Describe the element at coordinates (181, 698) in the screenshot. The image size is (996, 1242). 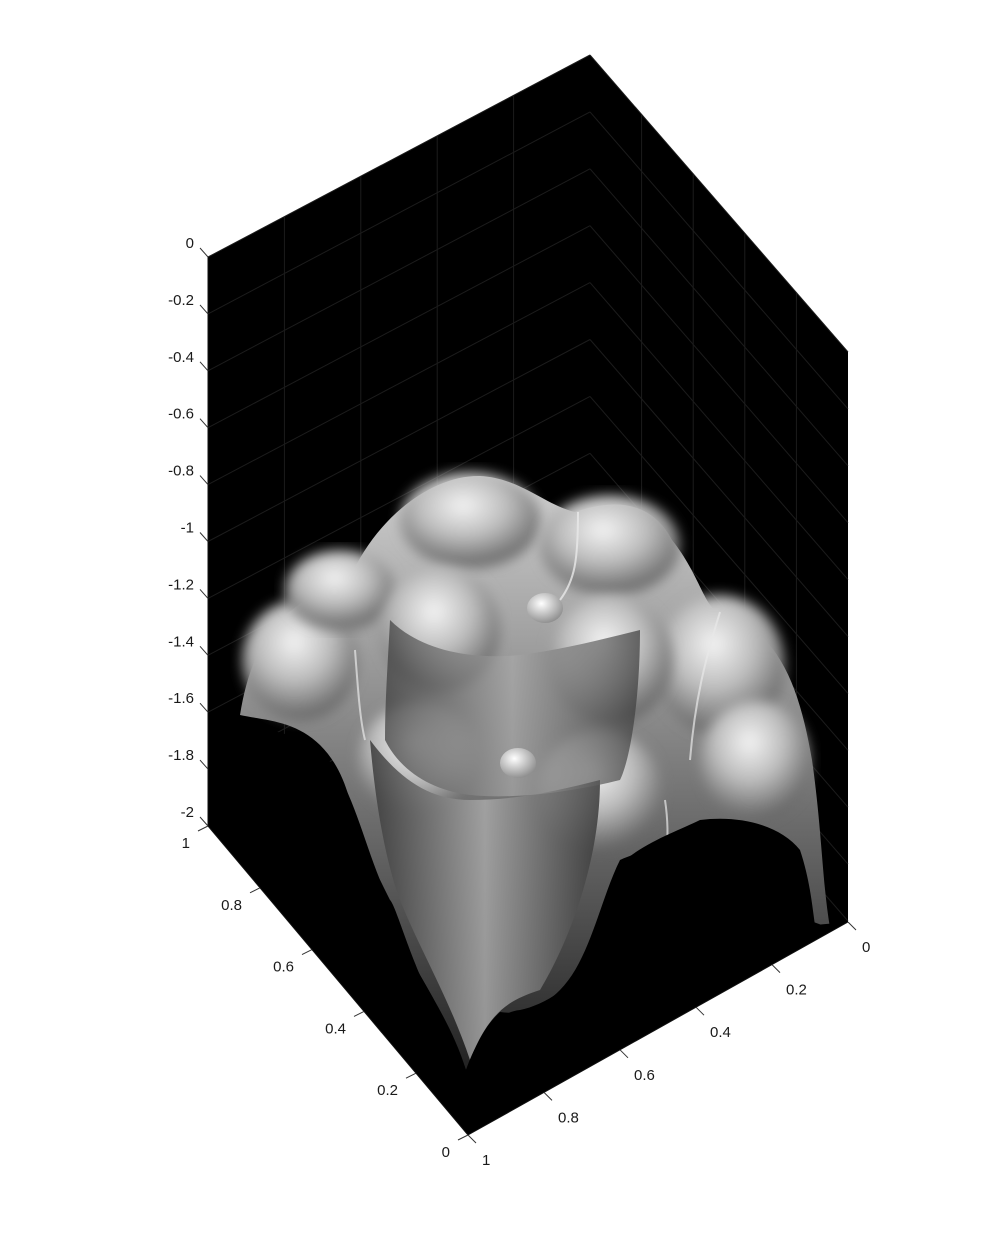
I see `z-tick-label: -1.6` at that location.